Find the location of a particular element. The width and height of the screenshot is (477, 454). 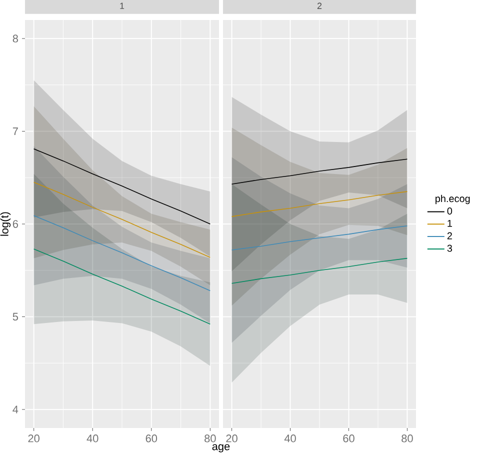

legend-label: 3 is located at coordinates (449, 248).